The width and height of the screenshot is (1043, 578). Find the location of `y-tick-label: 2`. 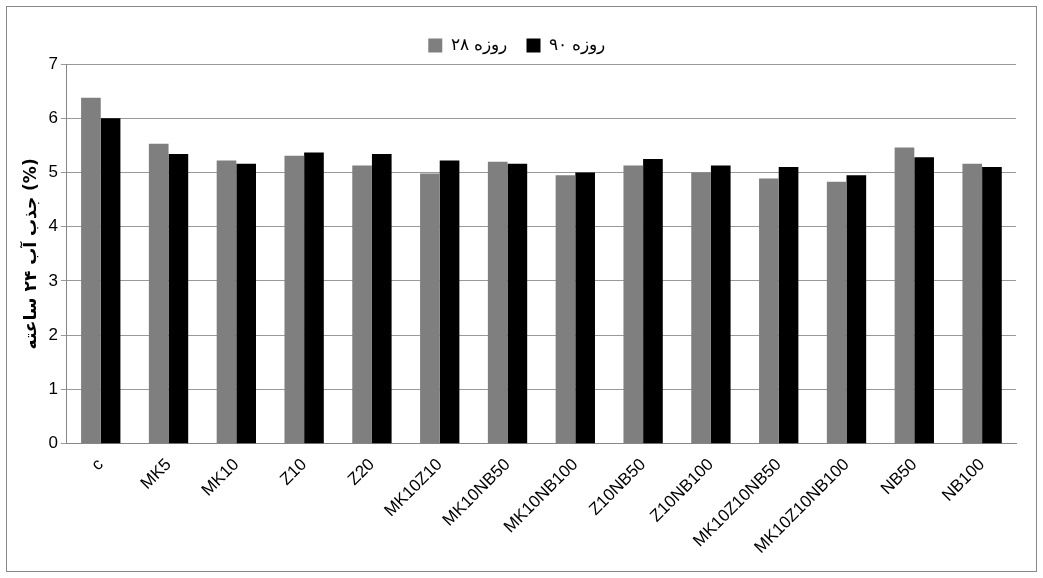

y-tick-label: 2 is located at coordinates (53, 334).